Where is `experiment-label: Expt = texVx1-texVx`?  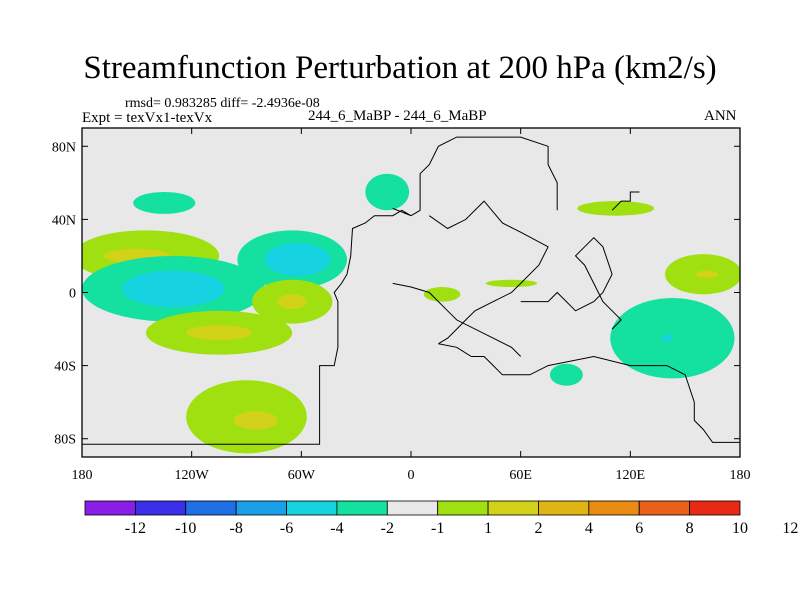
experiment-label: Expt = texVx1-texVx is located at coordinates (147, 118).